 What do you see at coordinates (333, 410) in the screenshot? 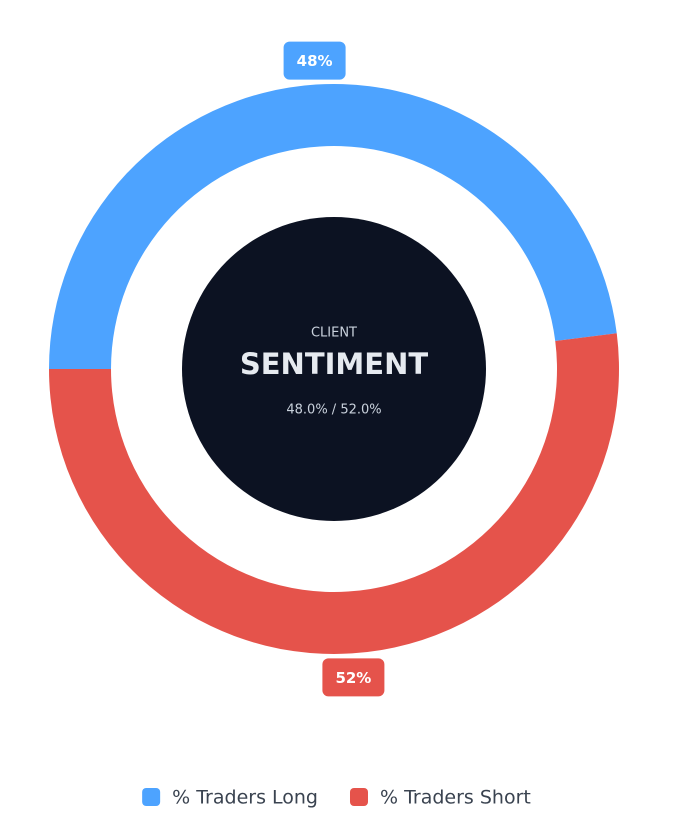
I see `center-subtitle: 48.0% / 52.0%` at bounding box center [333, 410].